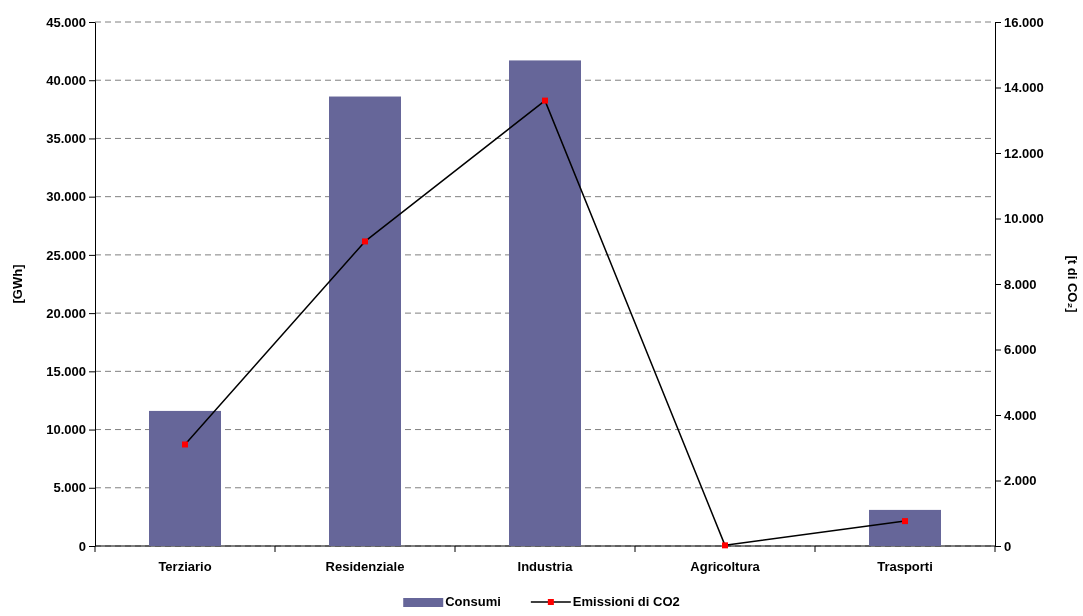  Describe the element at coordinates (1020, 481) in the screenshot. I see `y2-tick-label: 2.000` at that location.